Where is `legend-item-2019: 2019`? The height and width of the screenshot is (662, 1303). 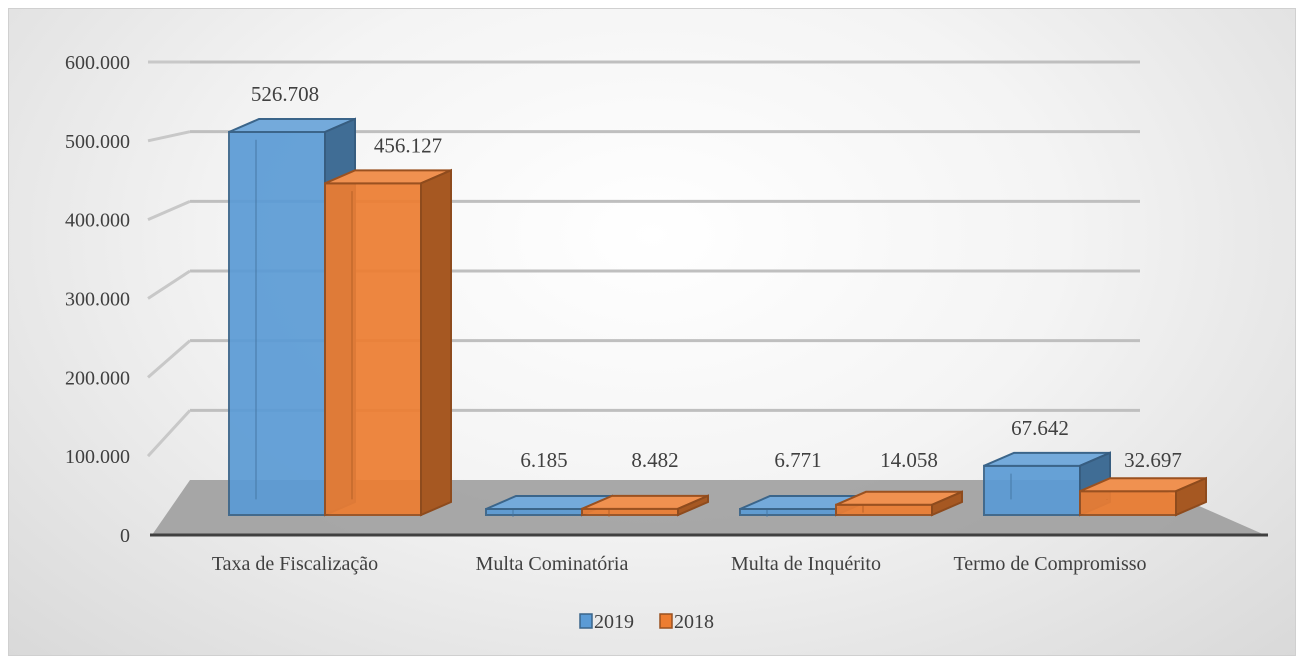 legend-item-2019: 2019 is located at coordinates (606, 622).